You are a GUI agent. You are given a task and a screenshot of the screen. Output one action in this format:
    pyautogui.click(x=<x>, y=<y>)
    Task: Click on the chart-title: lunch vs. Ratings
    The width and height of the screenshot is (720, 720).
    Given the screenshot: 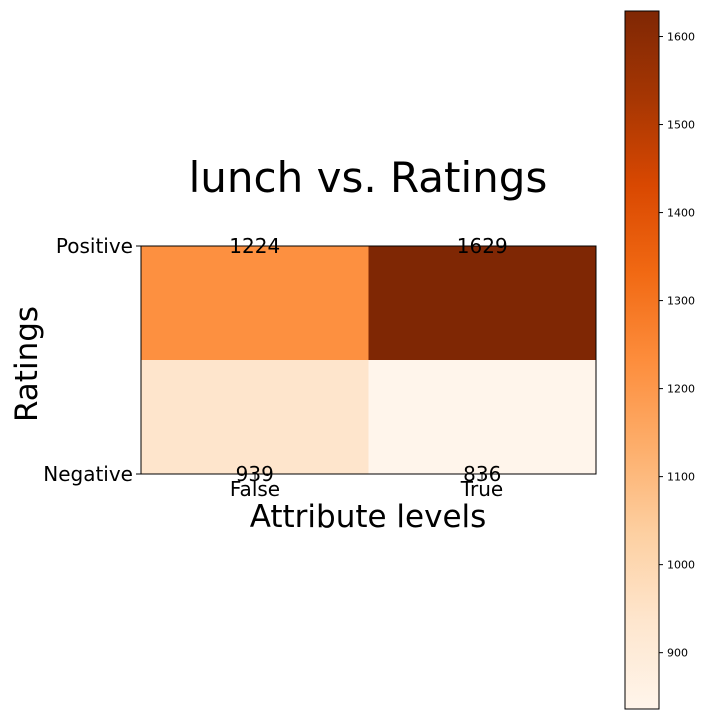 What is the action you would take?
    pyautogui.click(x=368, y=177)
    